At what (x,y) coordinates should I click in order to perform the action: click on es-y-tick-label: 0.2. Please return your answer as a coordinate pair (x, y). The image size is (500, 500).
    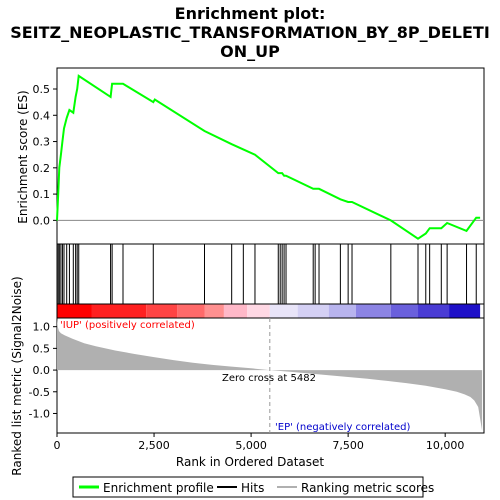
    Looking at the image, I should click on (42, 168).